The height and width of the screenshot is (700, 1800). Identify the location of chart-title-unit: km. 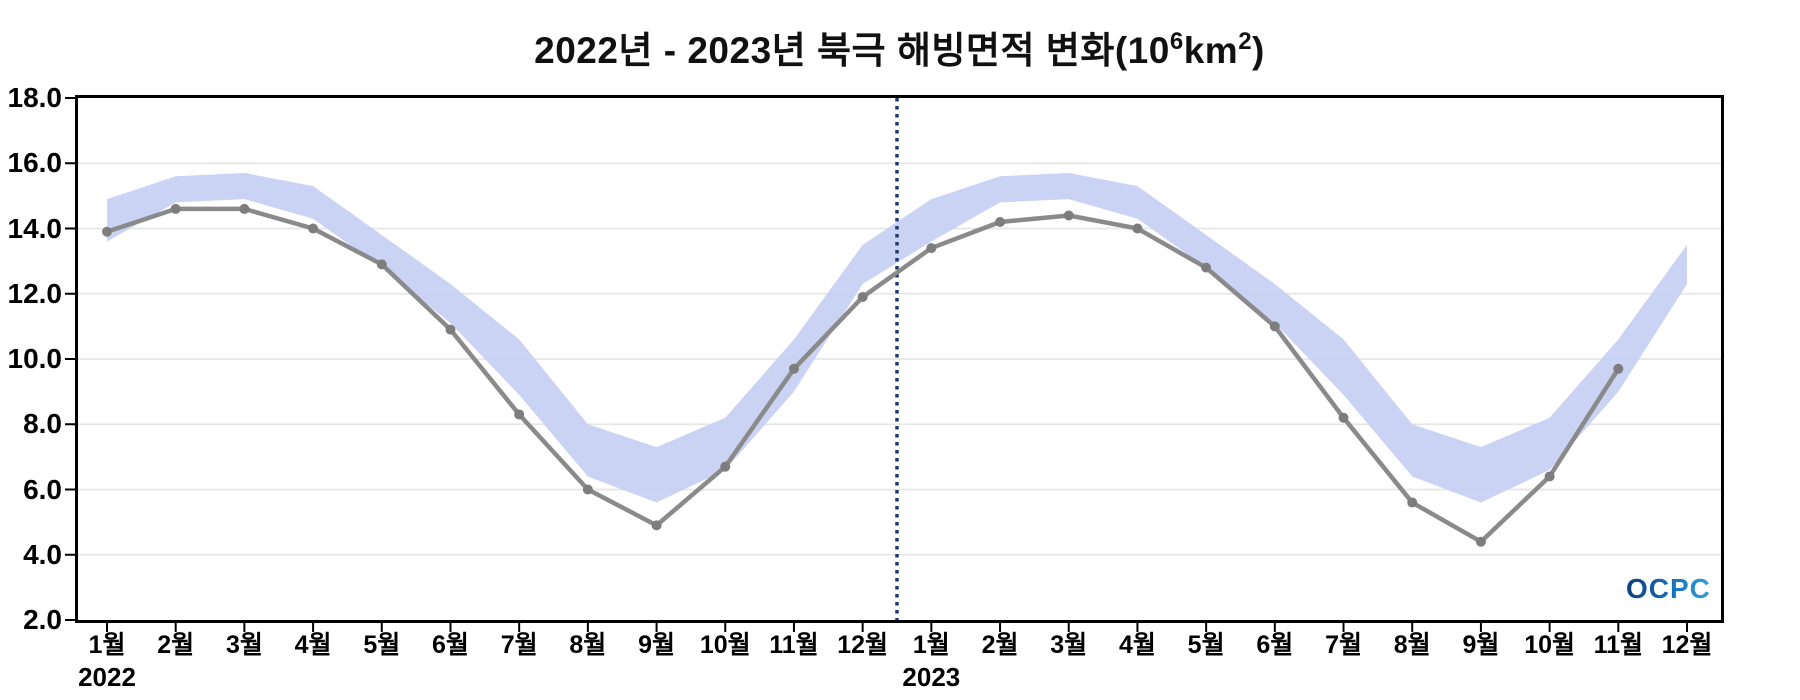
(1211, 50).